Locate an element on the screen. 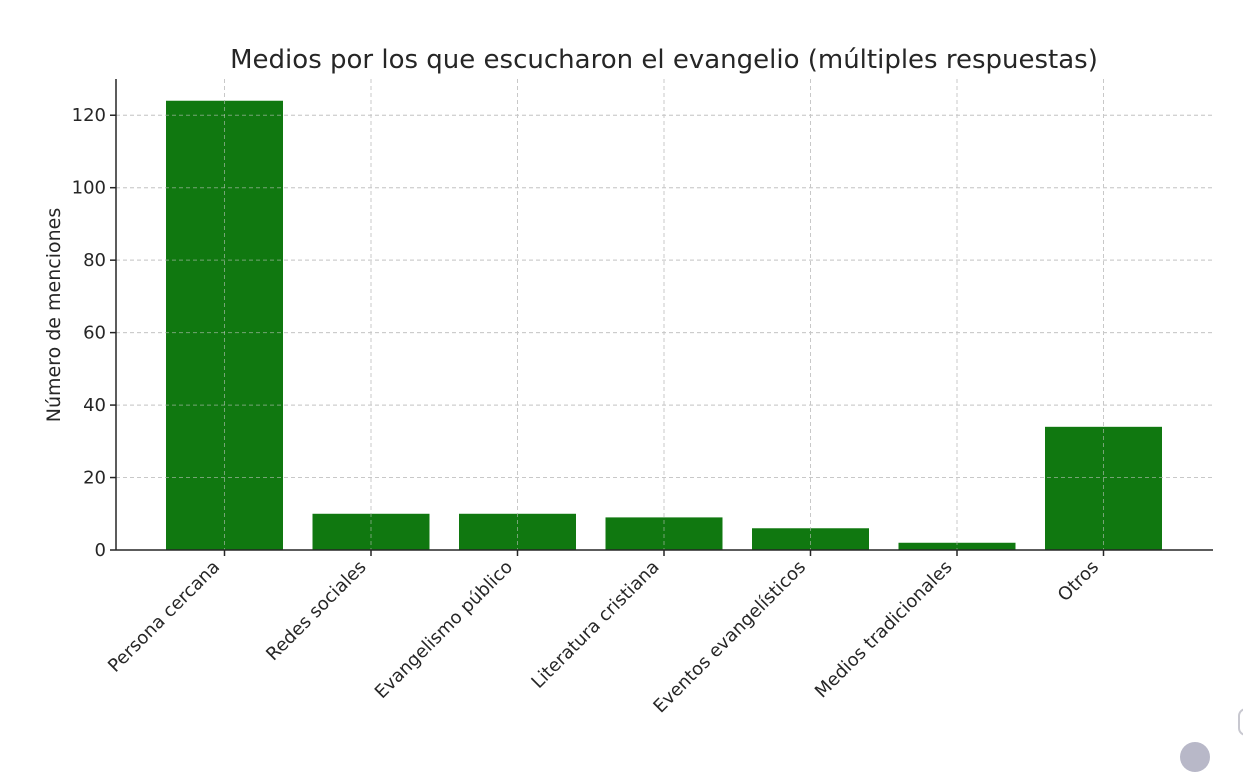 The image size is (1243, 772). y-tick-label: 120 is located at coordinates (89, 115).